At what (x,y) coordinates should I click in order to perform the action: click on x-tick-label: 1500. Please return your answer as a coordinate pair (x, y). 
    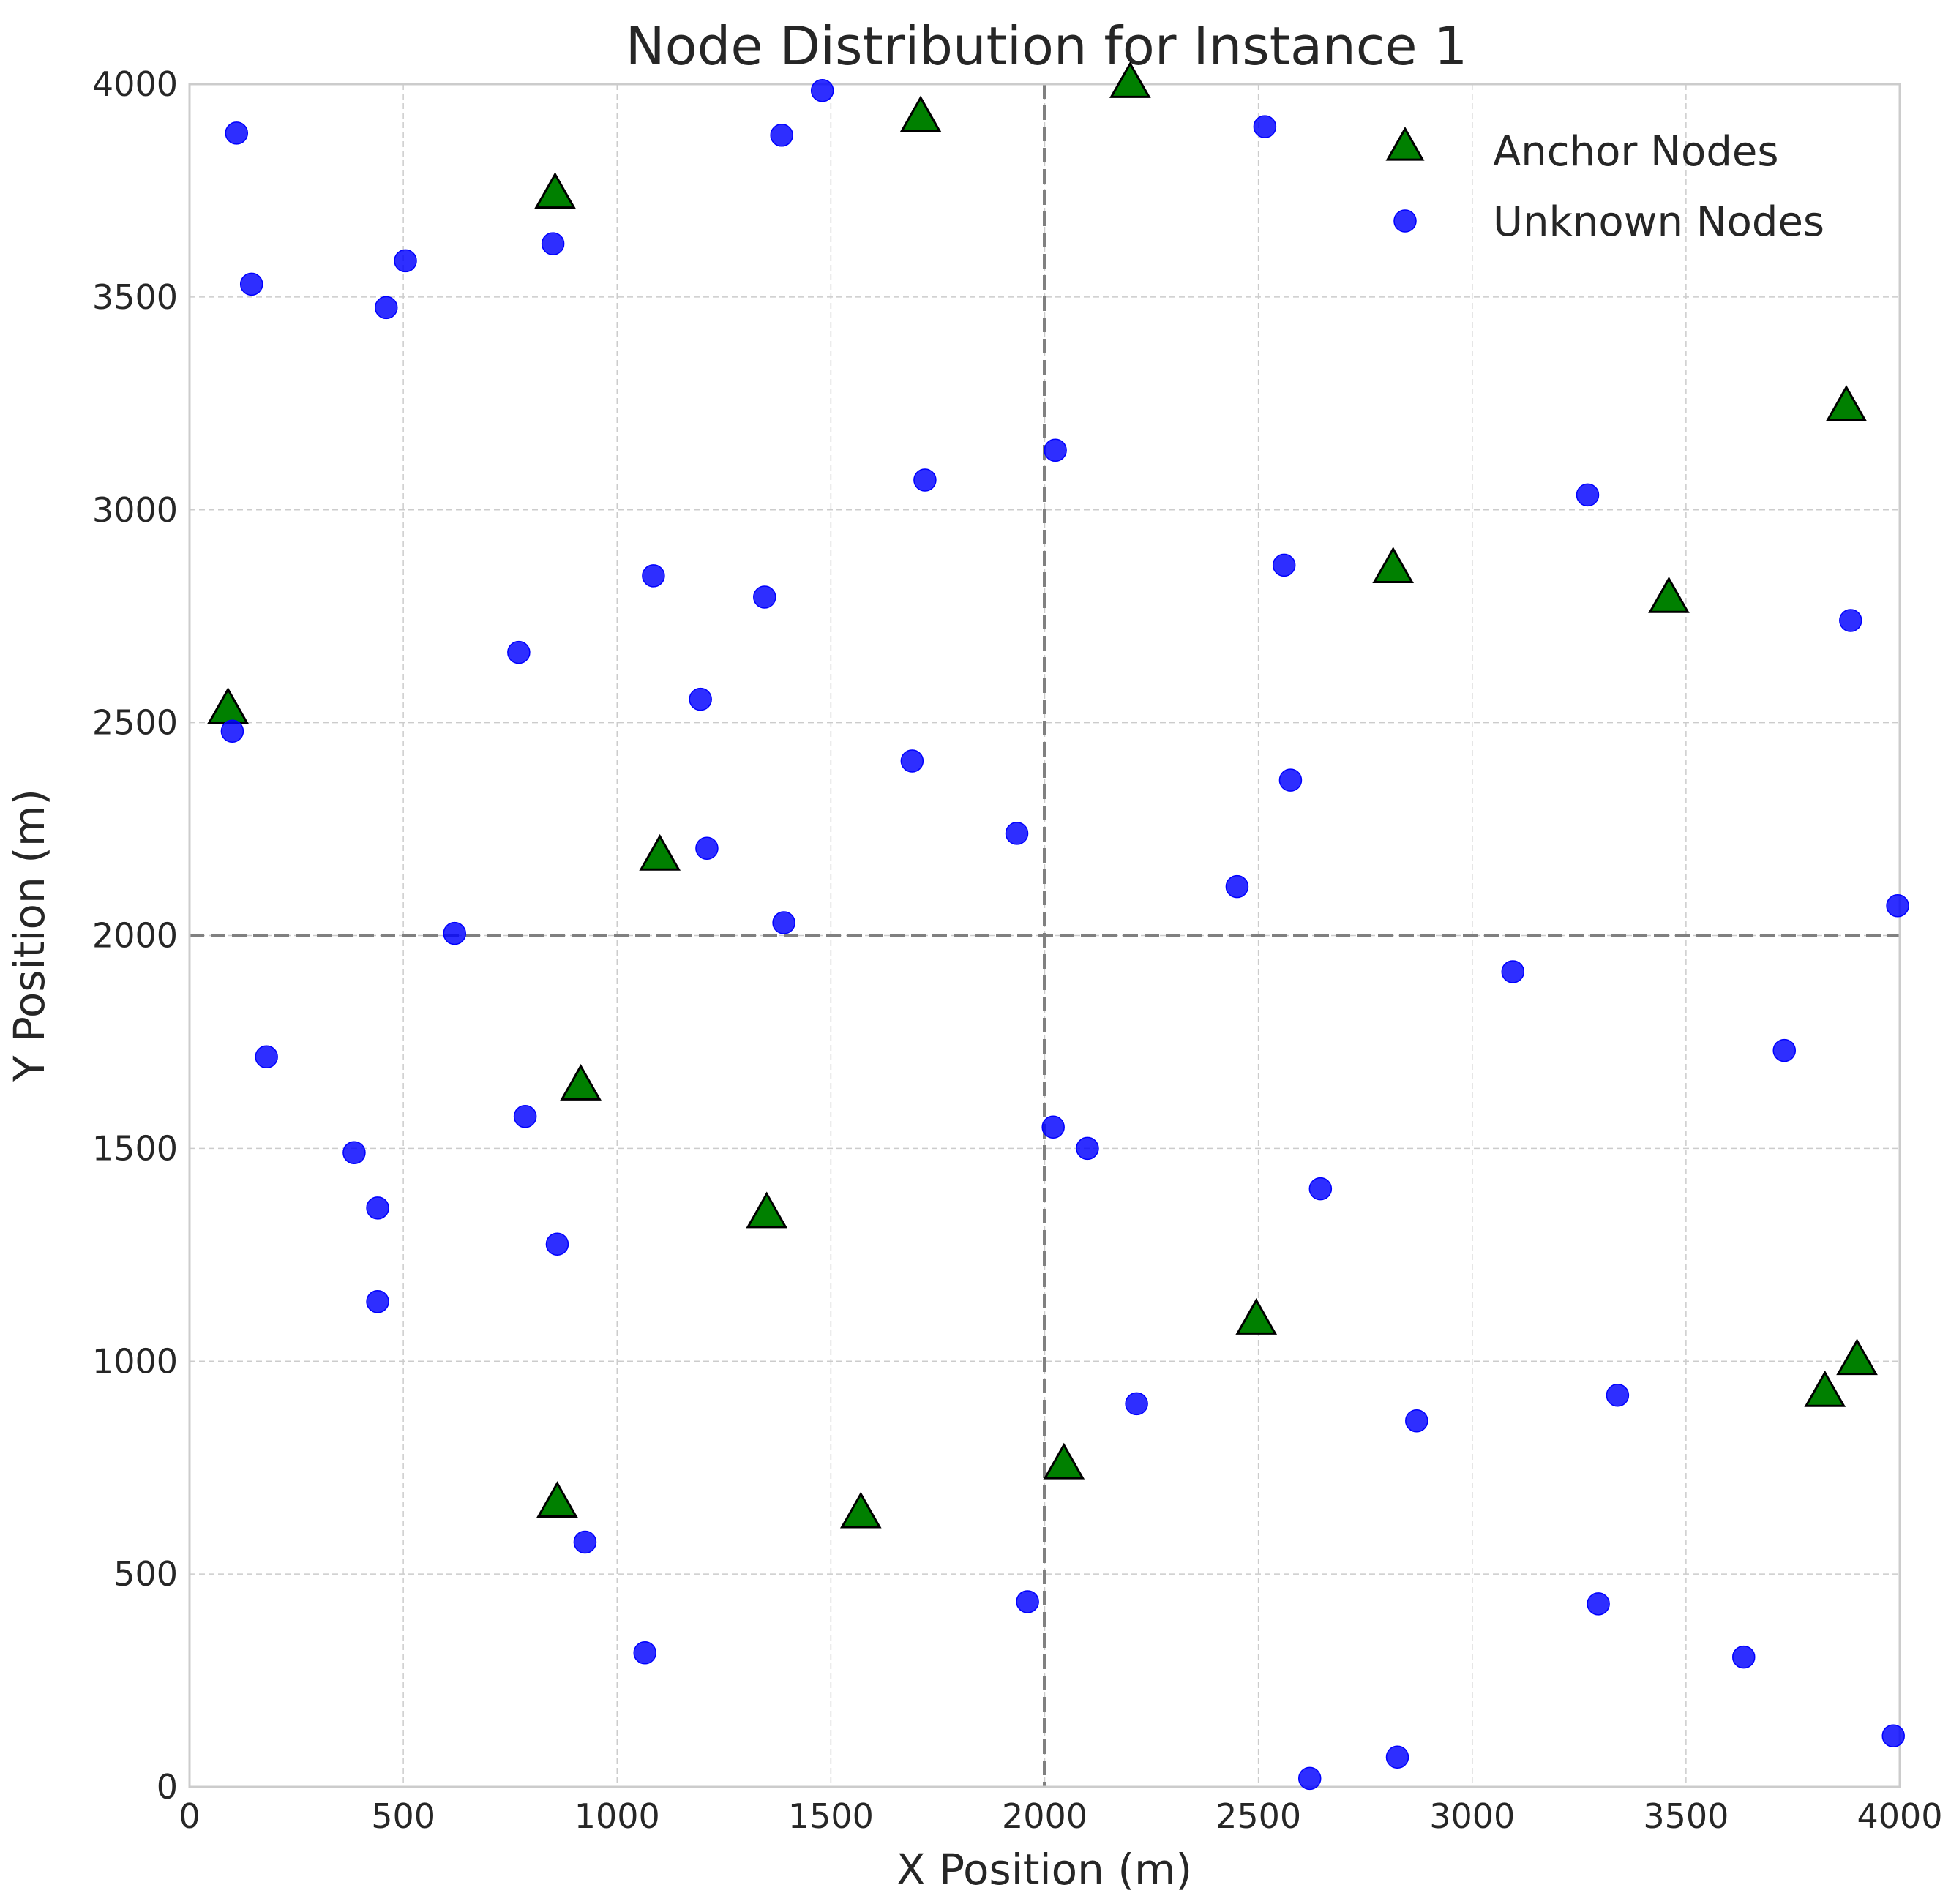
    Looking at the image, I should click on (831, 1816).